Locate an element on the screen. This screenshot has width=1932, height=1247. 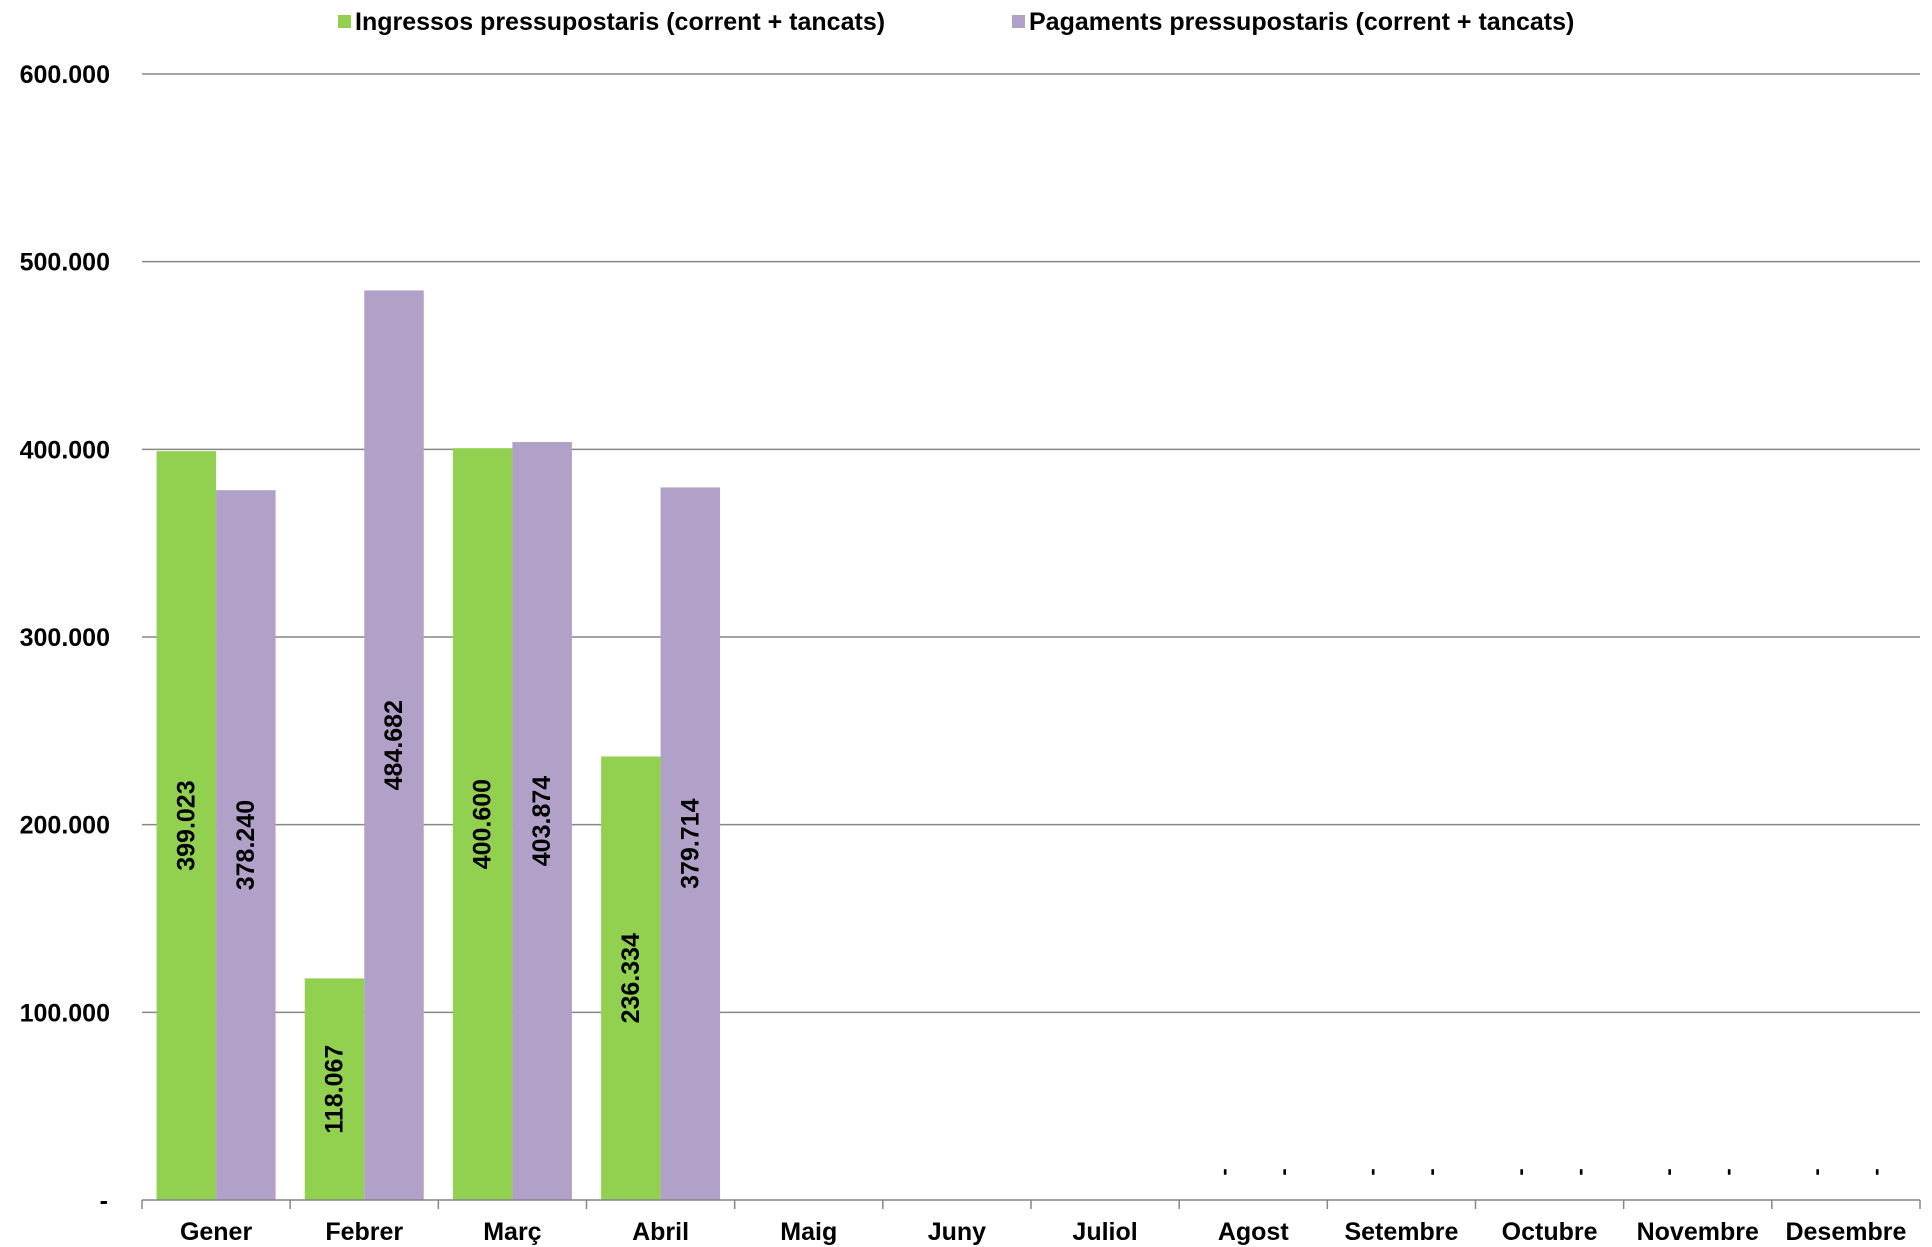
x-category-label: Març is located at coordinates (512, 1232).